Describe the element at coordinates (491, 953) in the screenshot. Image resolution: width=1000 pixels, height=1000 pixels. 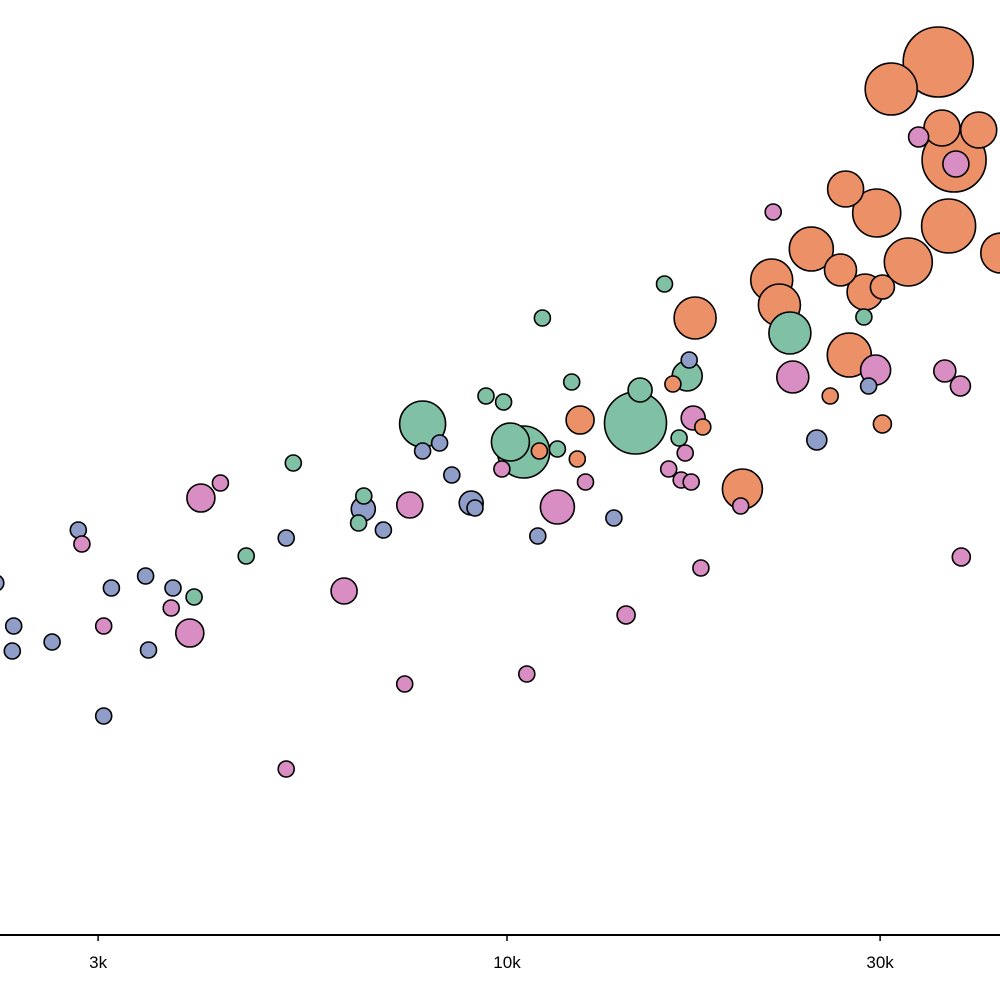
I see `x-axis: 3k 10k 30k` at that location.